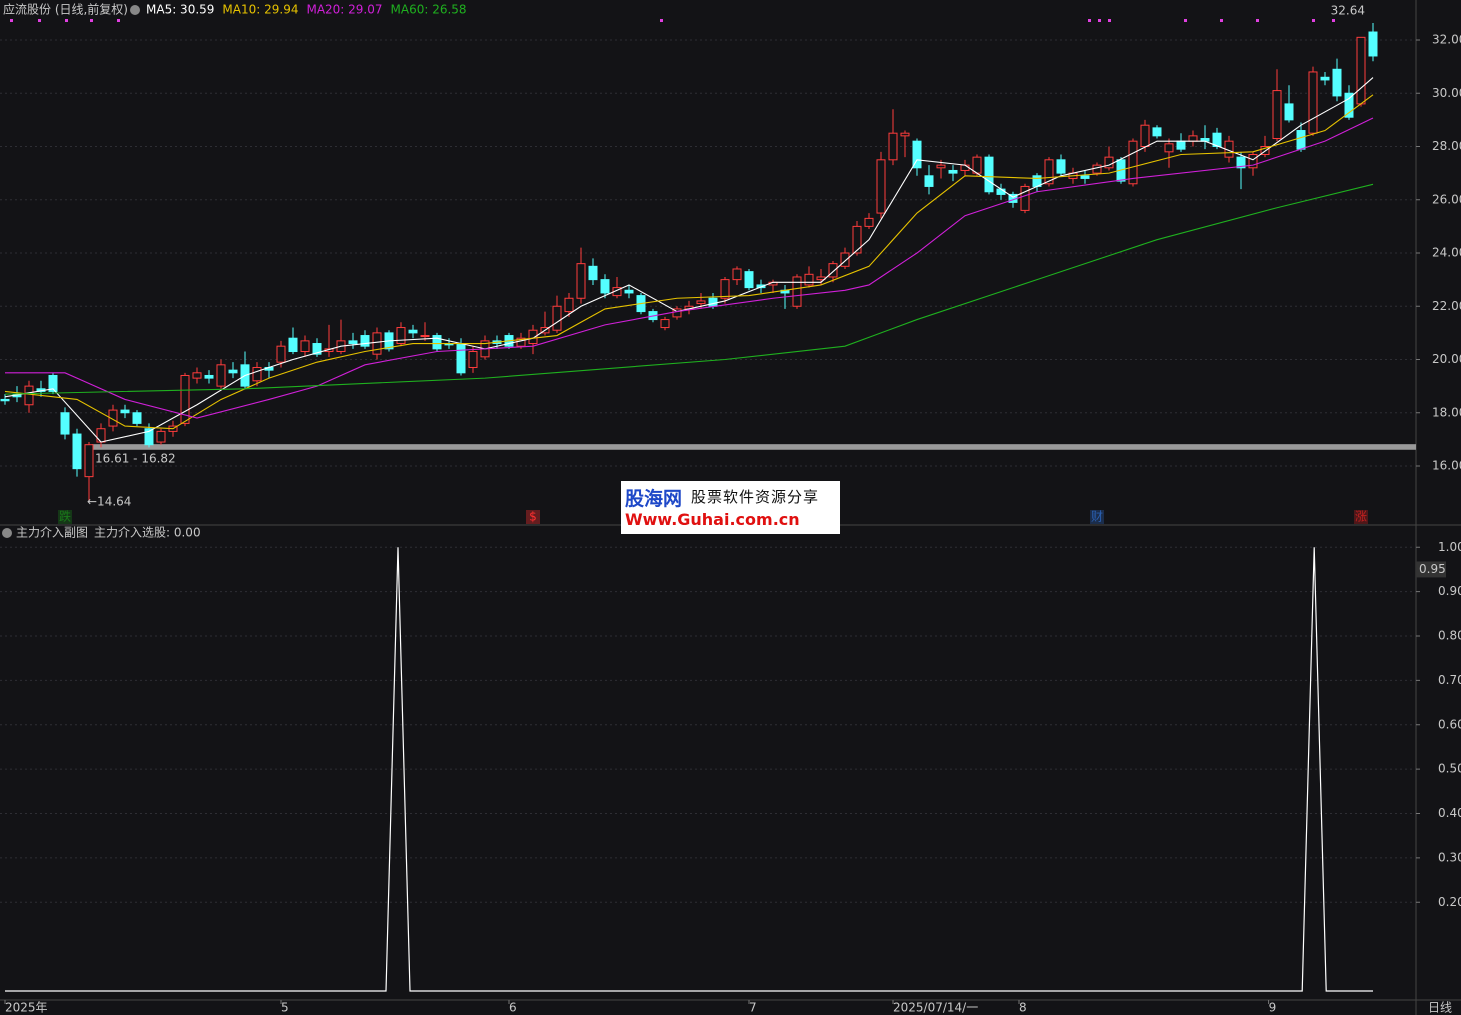 The image size is (1461, 1015). Describe the element at coordinates (1446, 146) in the screenshot. I see `y-tick-label: 28.00` at that location.